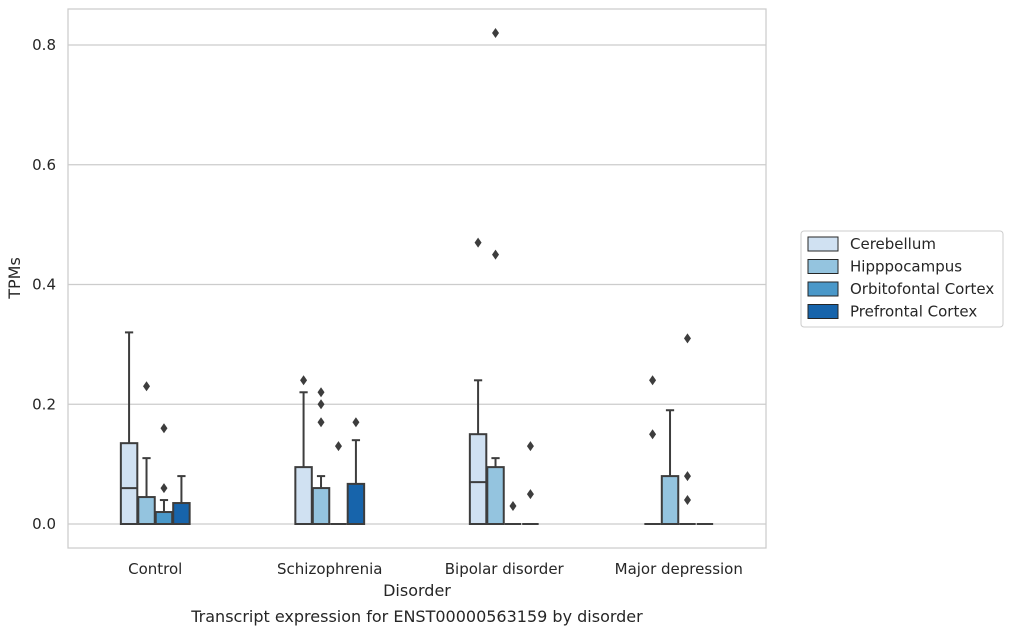 The height and width of the screenshot is (634, 1014). What do you see at coordinates (505, 569) in the screenshot?
I see `x-tick-label: Bipolar disorder` at bounding box center [505, 569].